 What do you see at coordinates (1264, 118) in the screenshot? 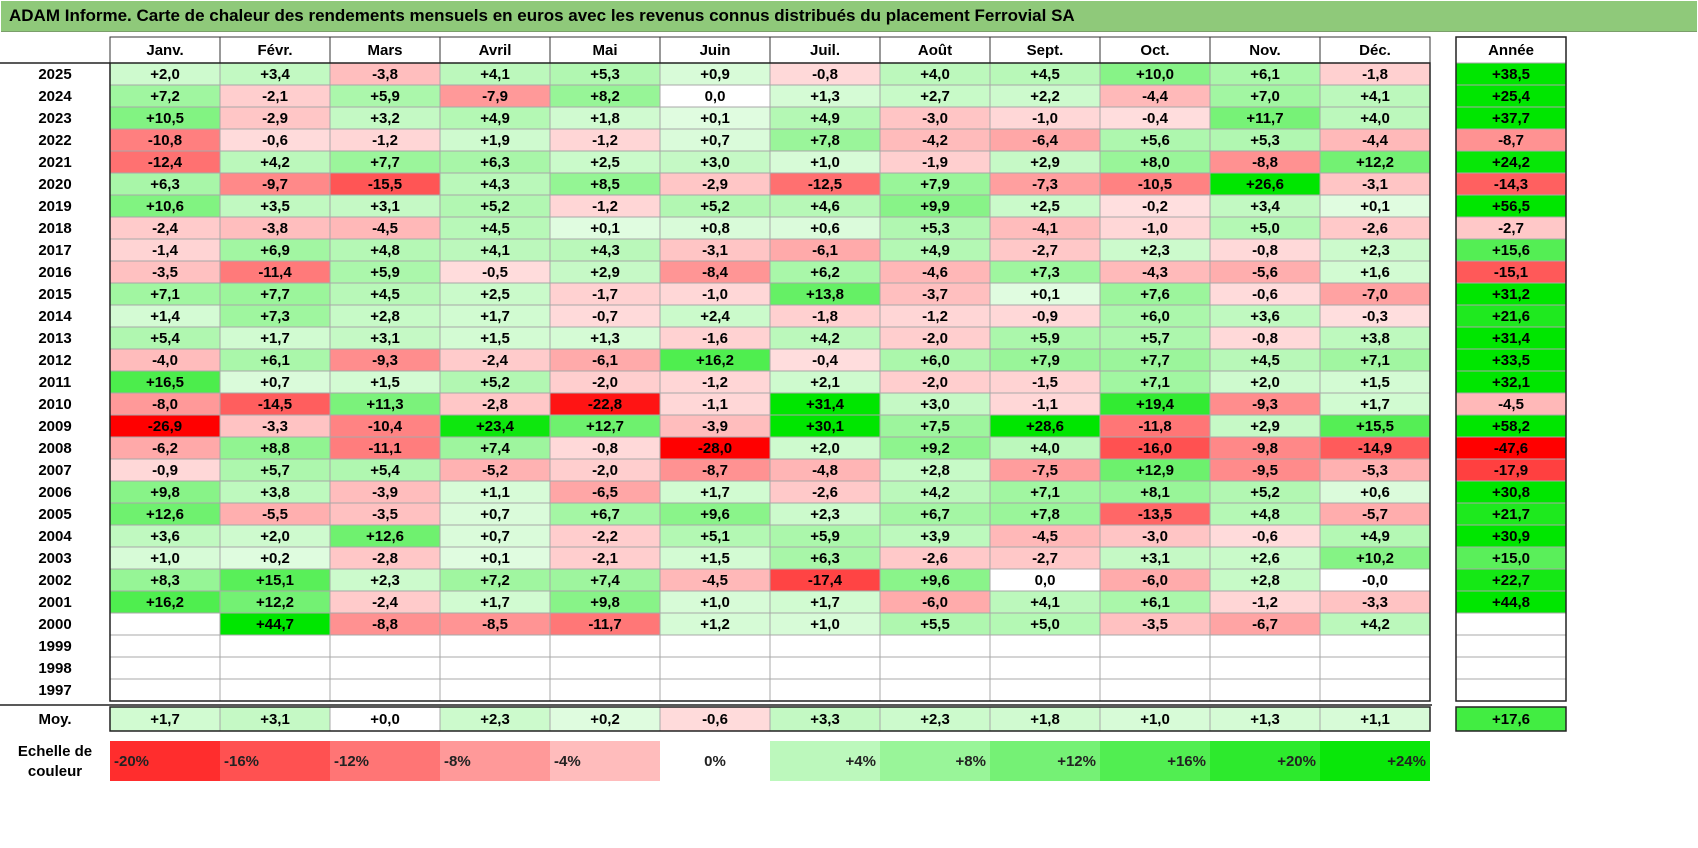
I see `heatmap-cell-value: +11,7` at bounding box center [1264, 118].